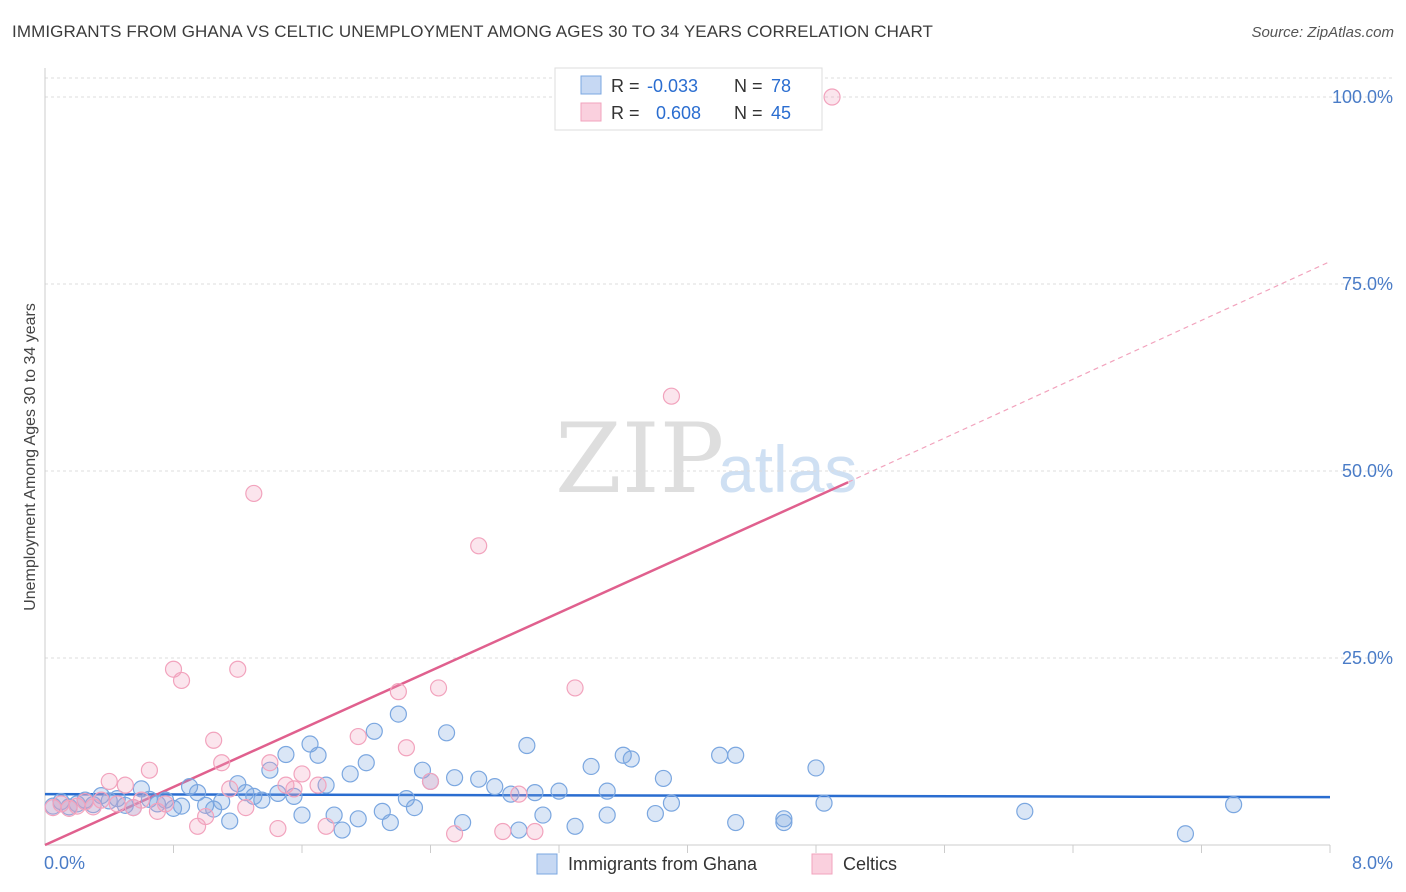 The width and height of the screenshot is (1406, 892). I want to click on watermark: ZIP atlas, so click(706, 459).